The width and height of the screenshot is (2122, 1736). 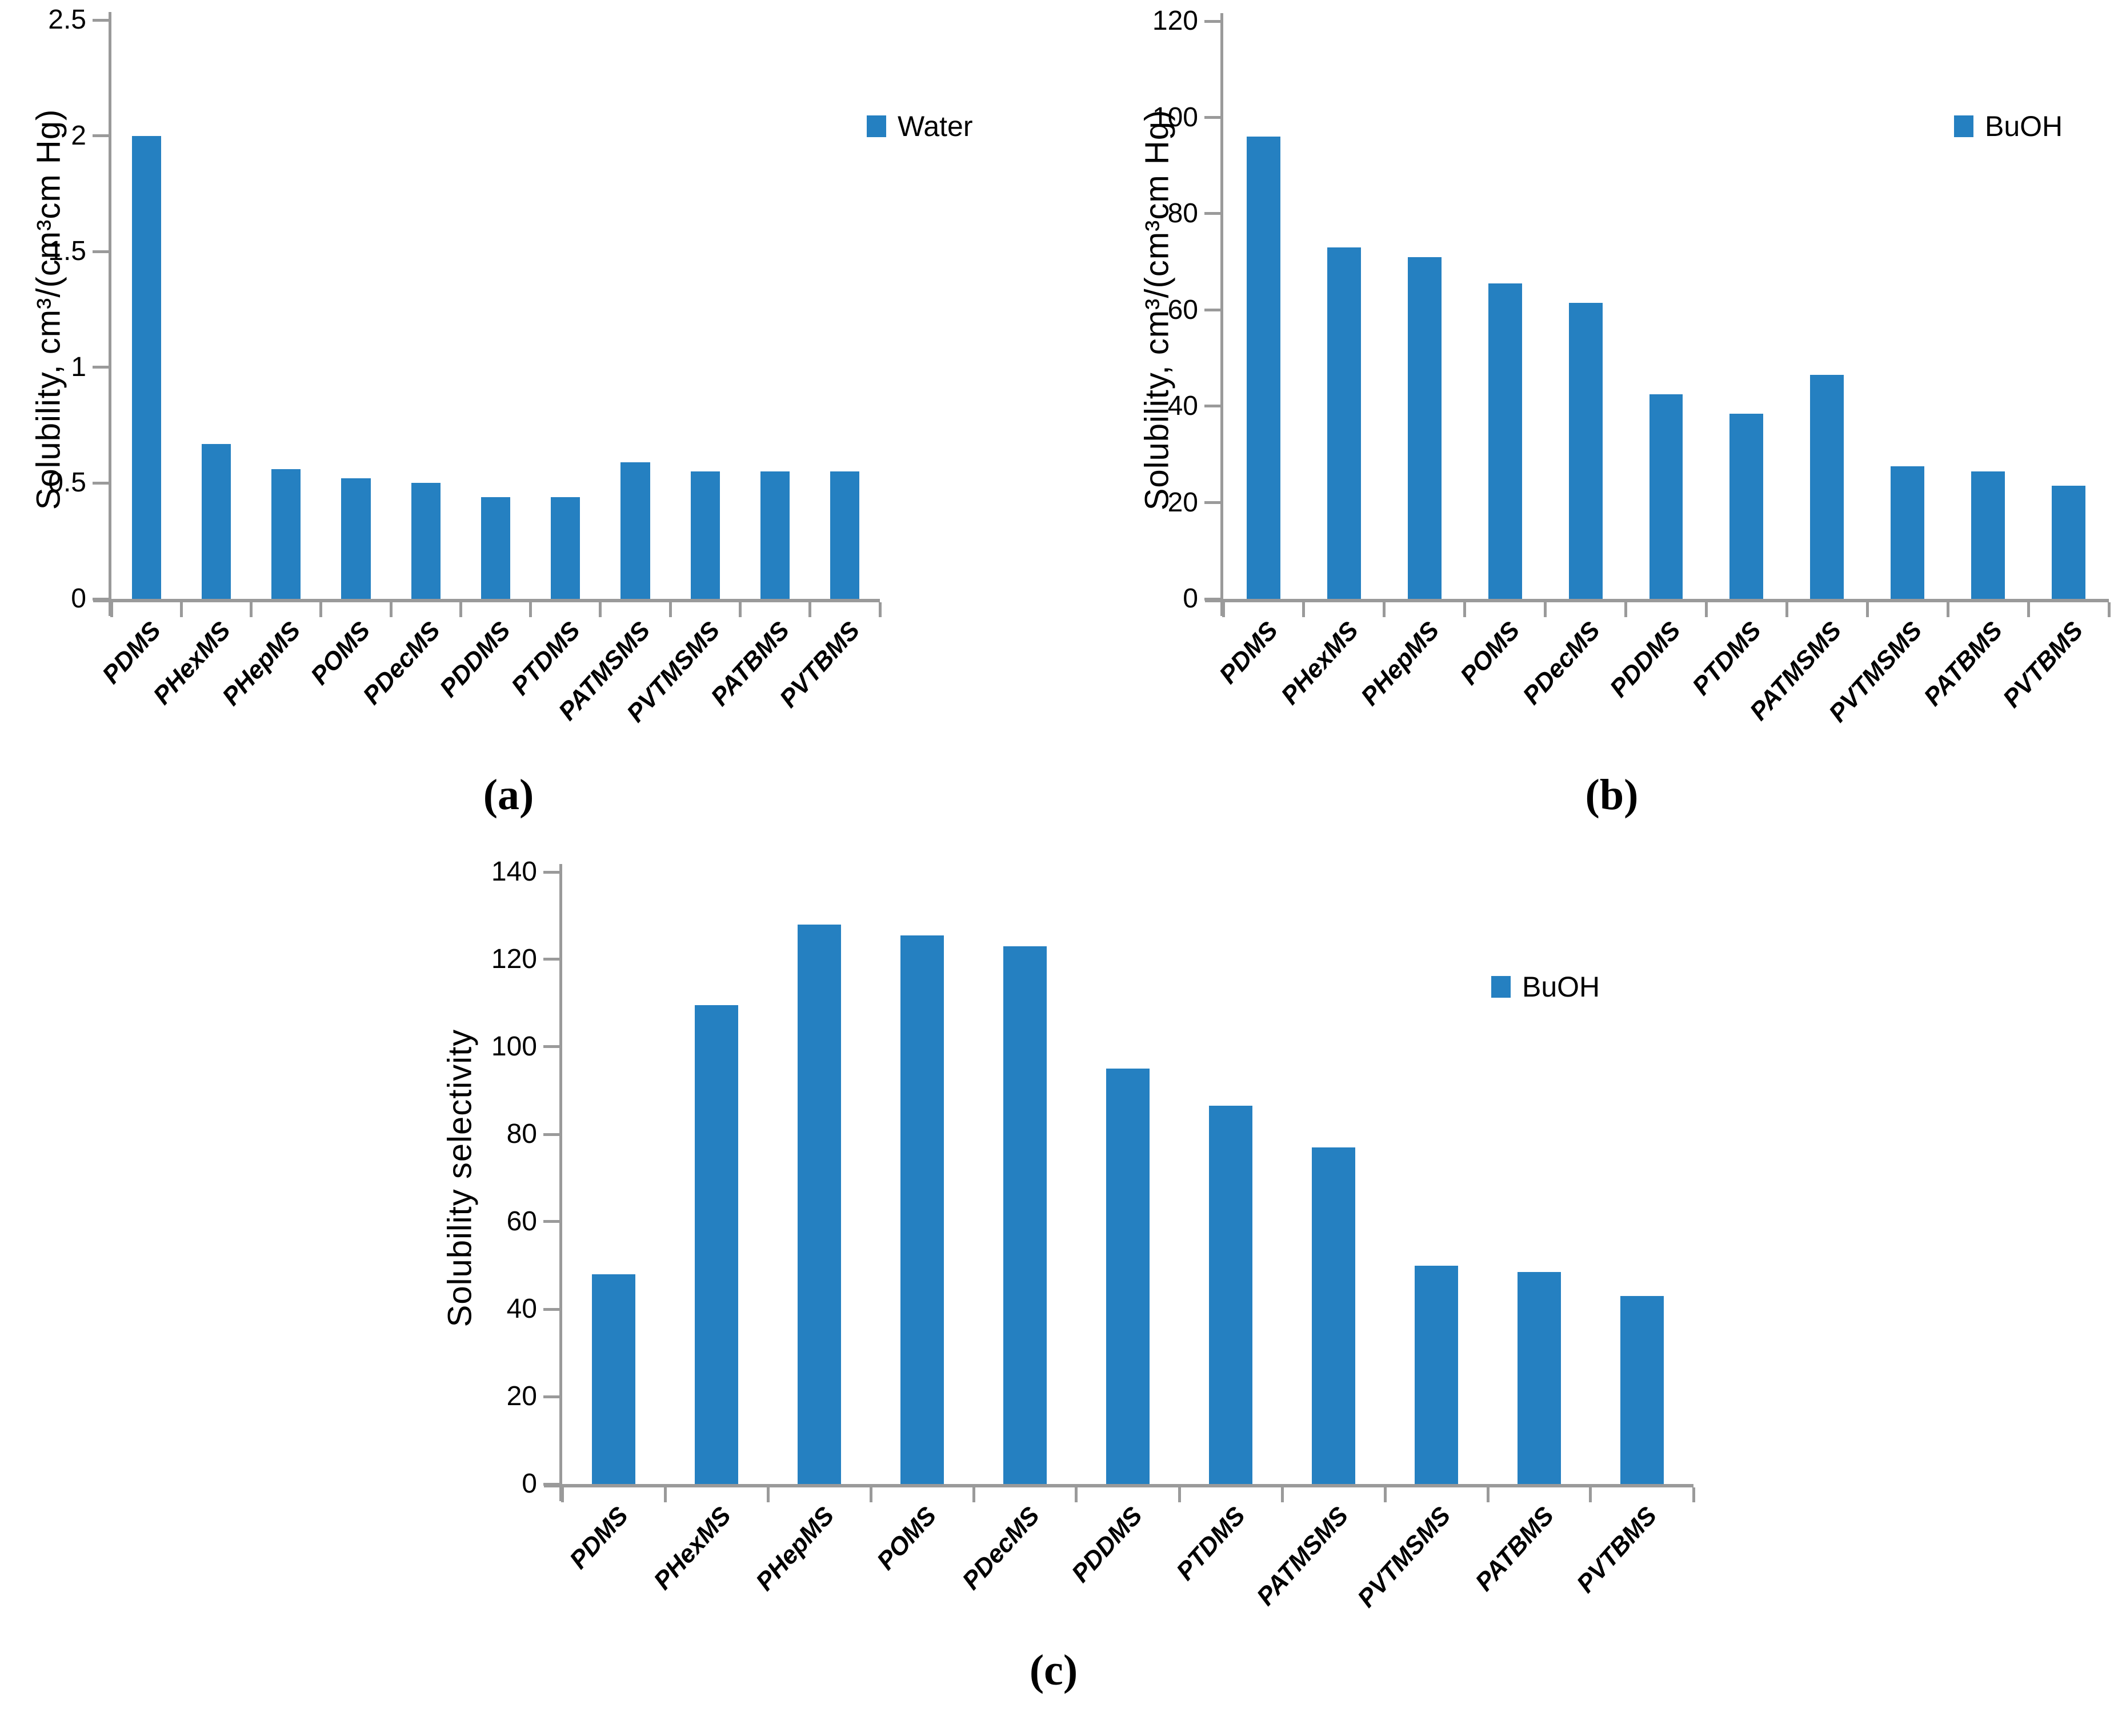 I want to click on legend-b: BuOH, so click(x=2008, y=126).